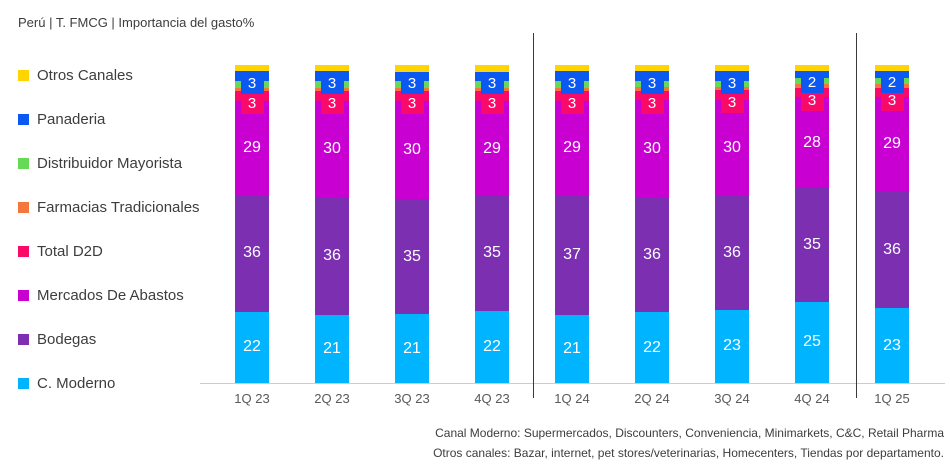  What do you see at coordinates (412, 224) in the screenshot?
I see `bar-3q-23: 21 35 30 3 3` at bounding box center [412, 224].